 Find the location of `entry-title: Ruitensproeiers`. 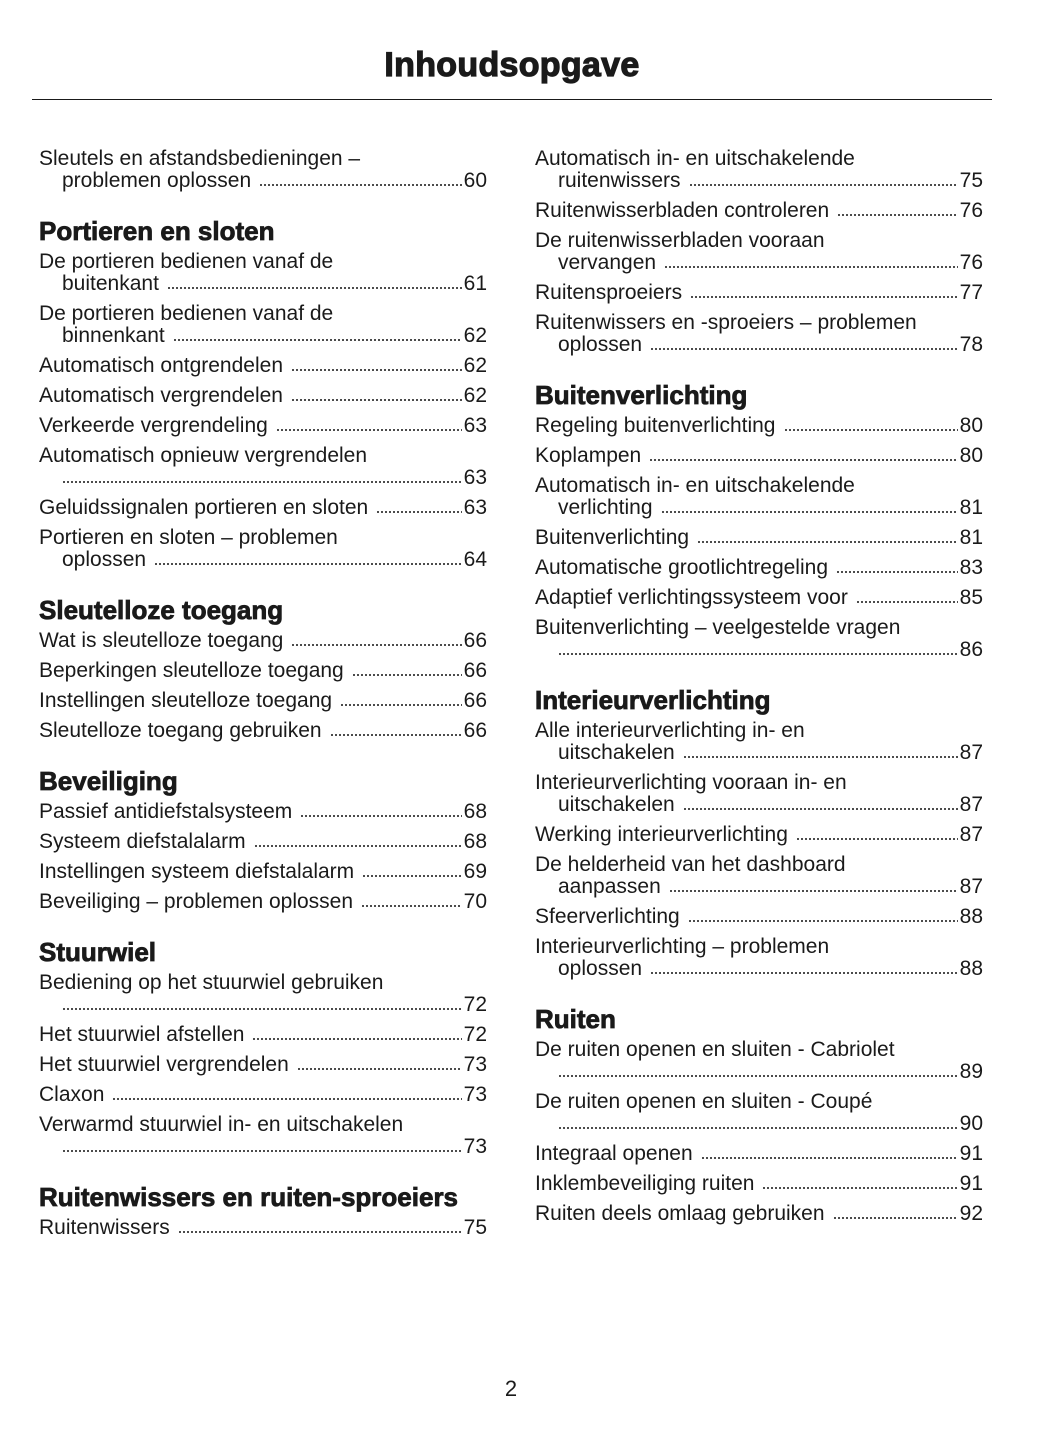

entry-title: Ruitensproeiers is located at coordinates (609, 292).